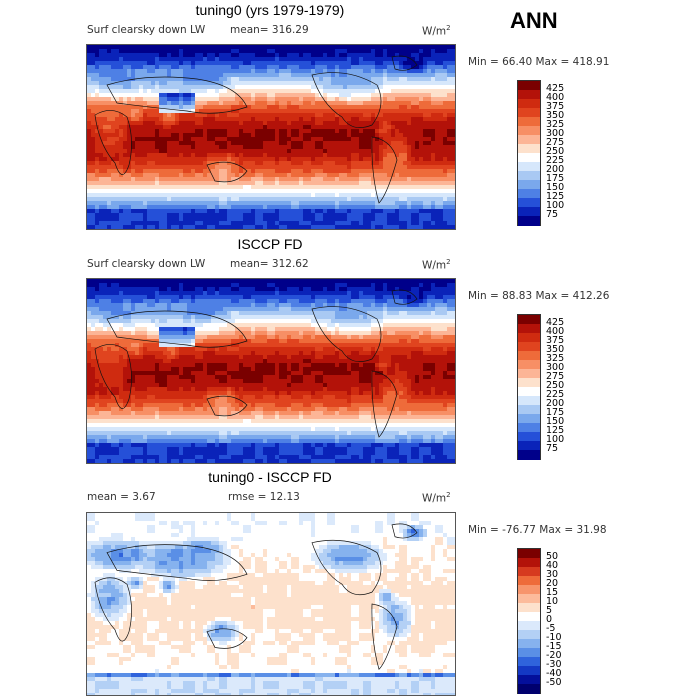 The image size is (700, 700). Describe the element at coordinates (555, 205) in the screenshot. I see `colorbar-tick-label: 100` at that location.